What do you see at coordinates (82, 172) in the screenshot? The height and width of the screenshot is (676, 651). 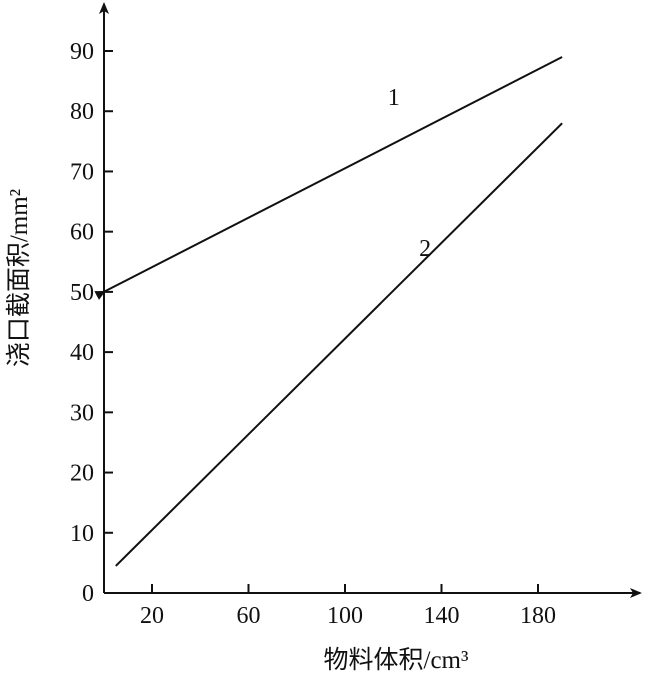 I see `y-tick-label: 70` at bounding box center [82, 172].